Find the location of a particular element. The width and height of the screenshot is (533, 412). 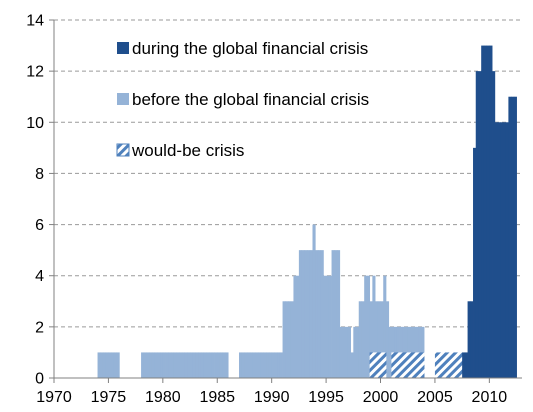

x-tick-label: 2005 is located at coordinates (435, 397).